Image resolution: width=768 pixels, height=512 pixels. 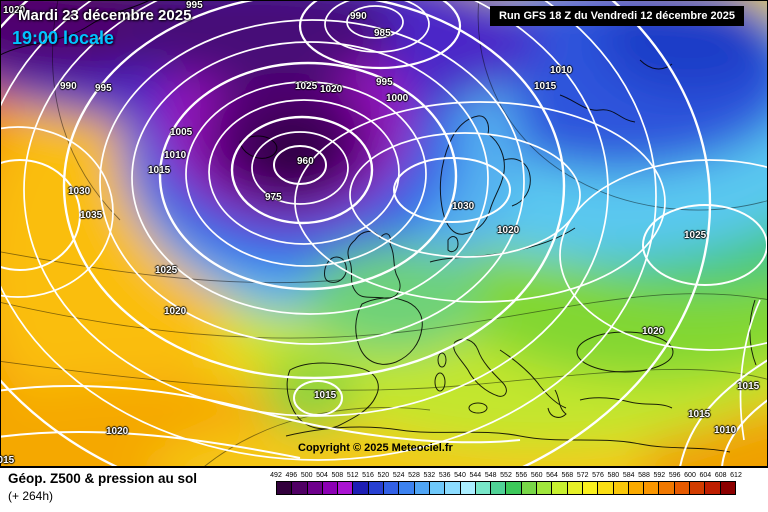 I want to click on legend-value: 552, so click(x=506, y=475).